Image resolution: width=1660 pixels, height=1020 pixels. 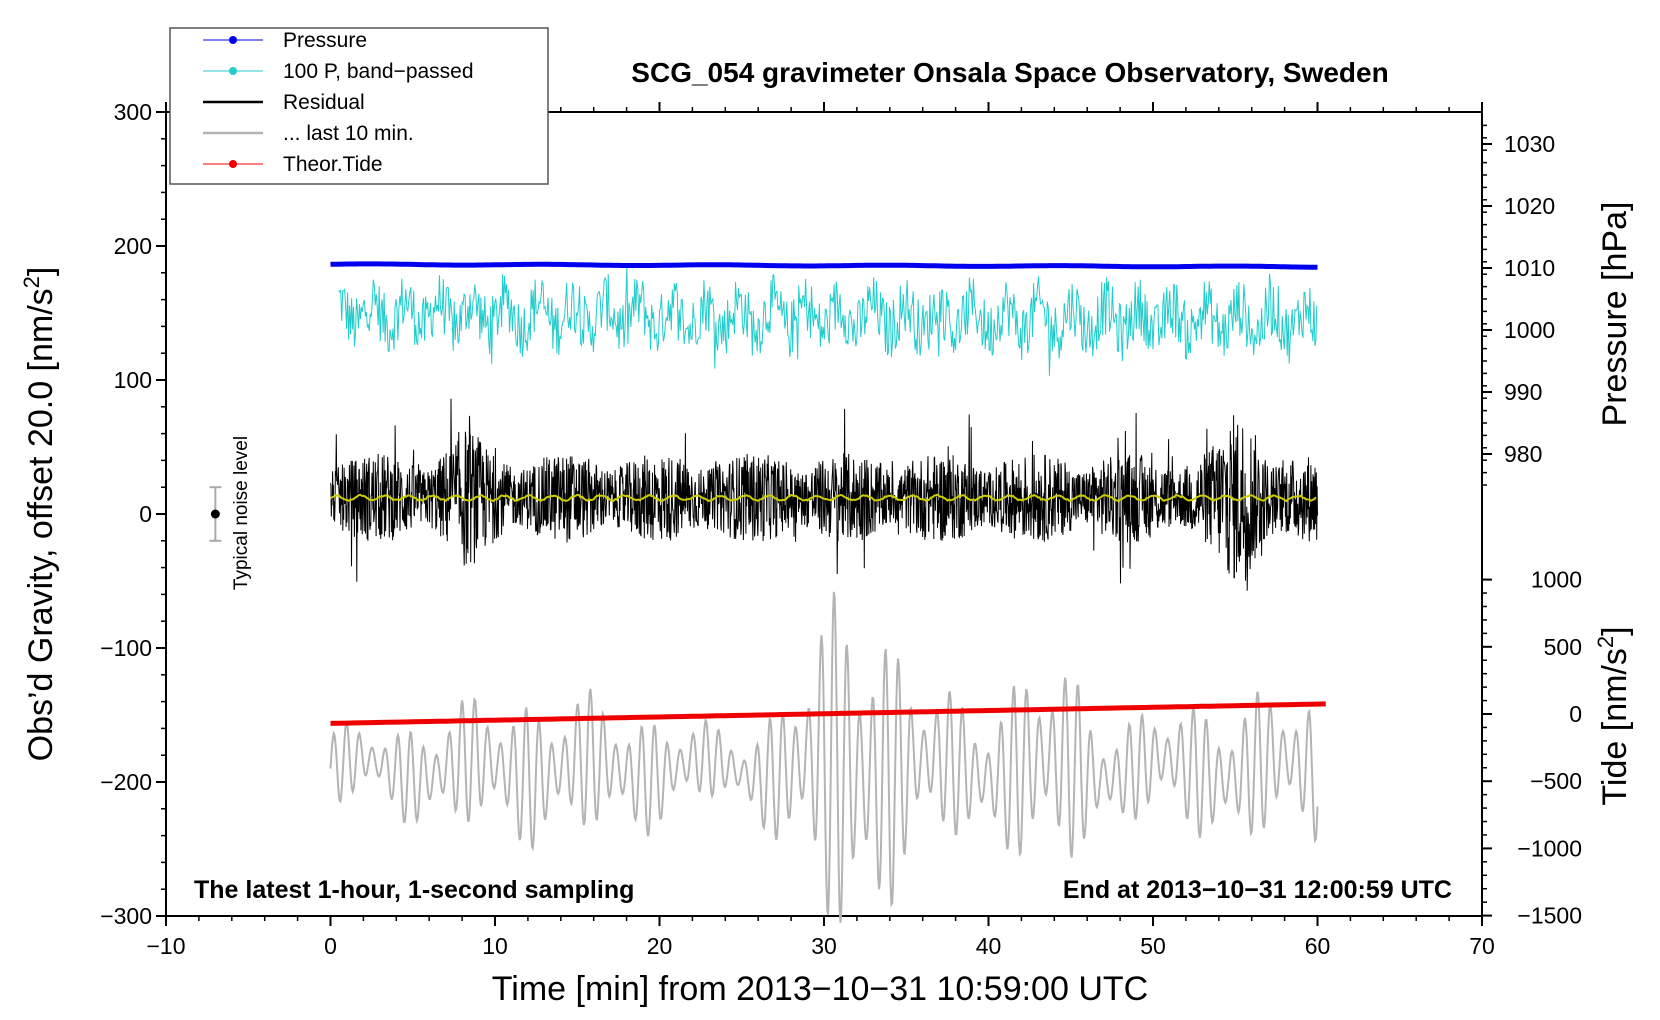 I want to click on tide-tick-label: −1000, so click(x=1549, y=848).